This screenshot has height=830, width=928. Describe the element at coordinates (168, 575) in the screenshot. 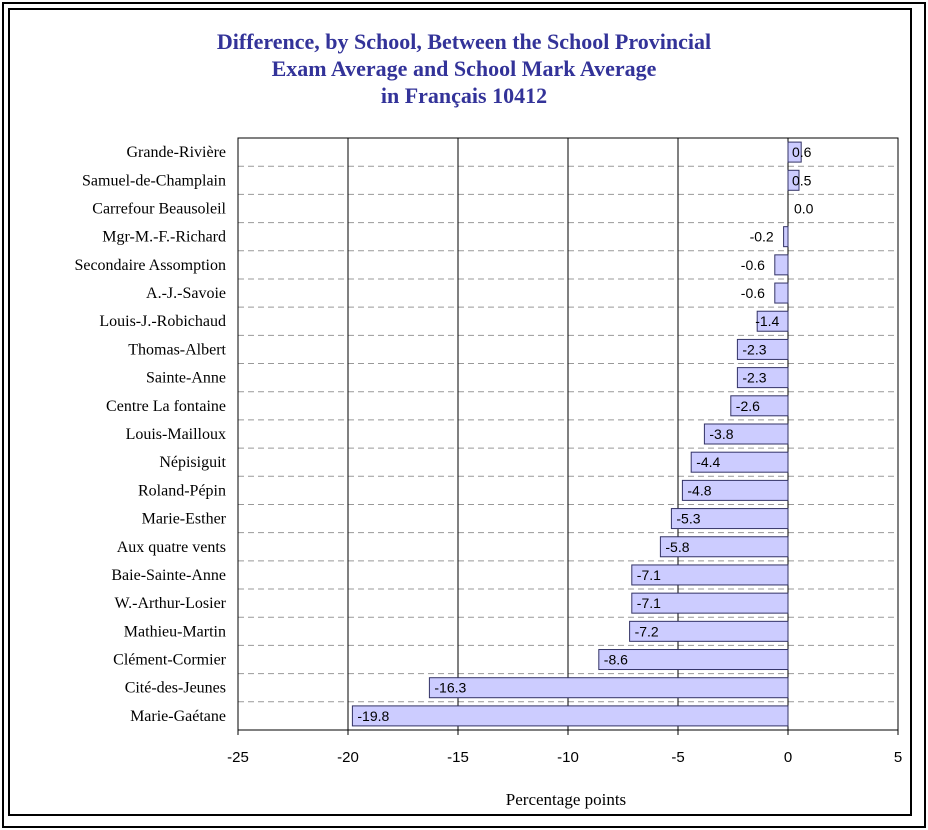

I see `category-label: Baie-Sainte-Anne` at that location.